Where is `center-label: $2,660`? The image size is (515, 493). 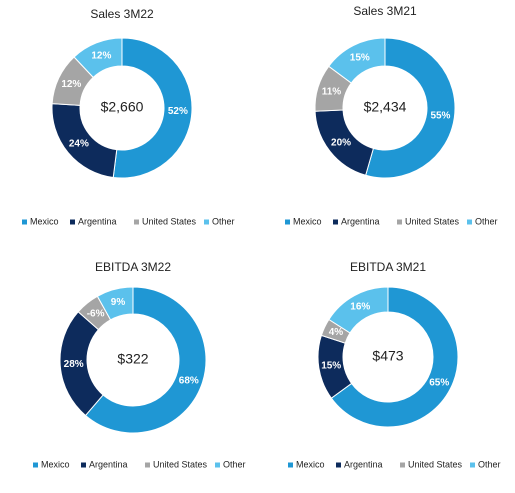
center-label: $2,660 is located at coordinates (122, 107).